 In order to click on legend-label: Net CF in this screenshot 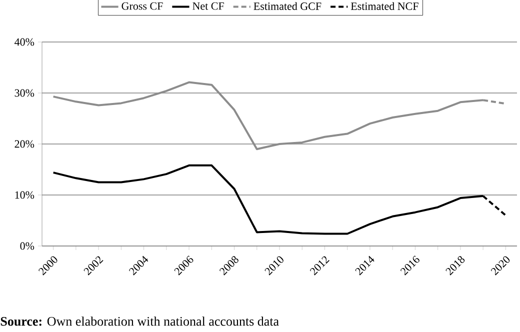, I will do `click(208, 6)`.